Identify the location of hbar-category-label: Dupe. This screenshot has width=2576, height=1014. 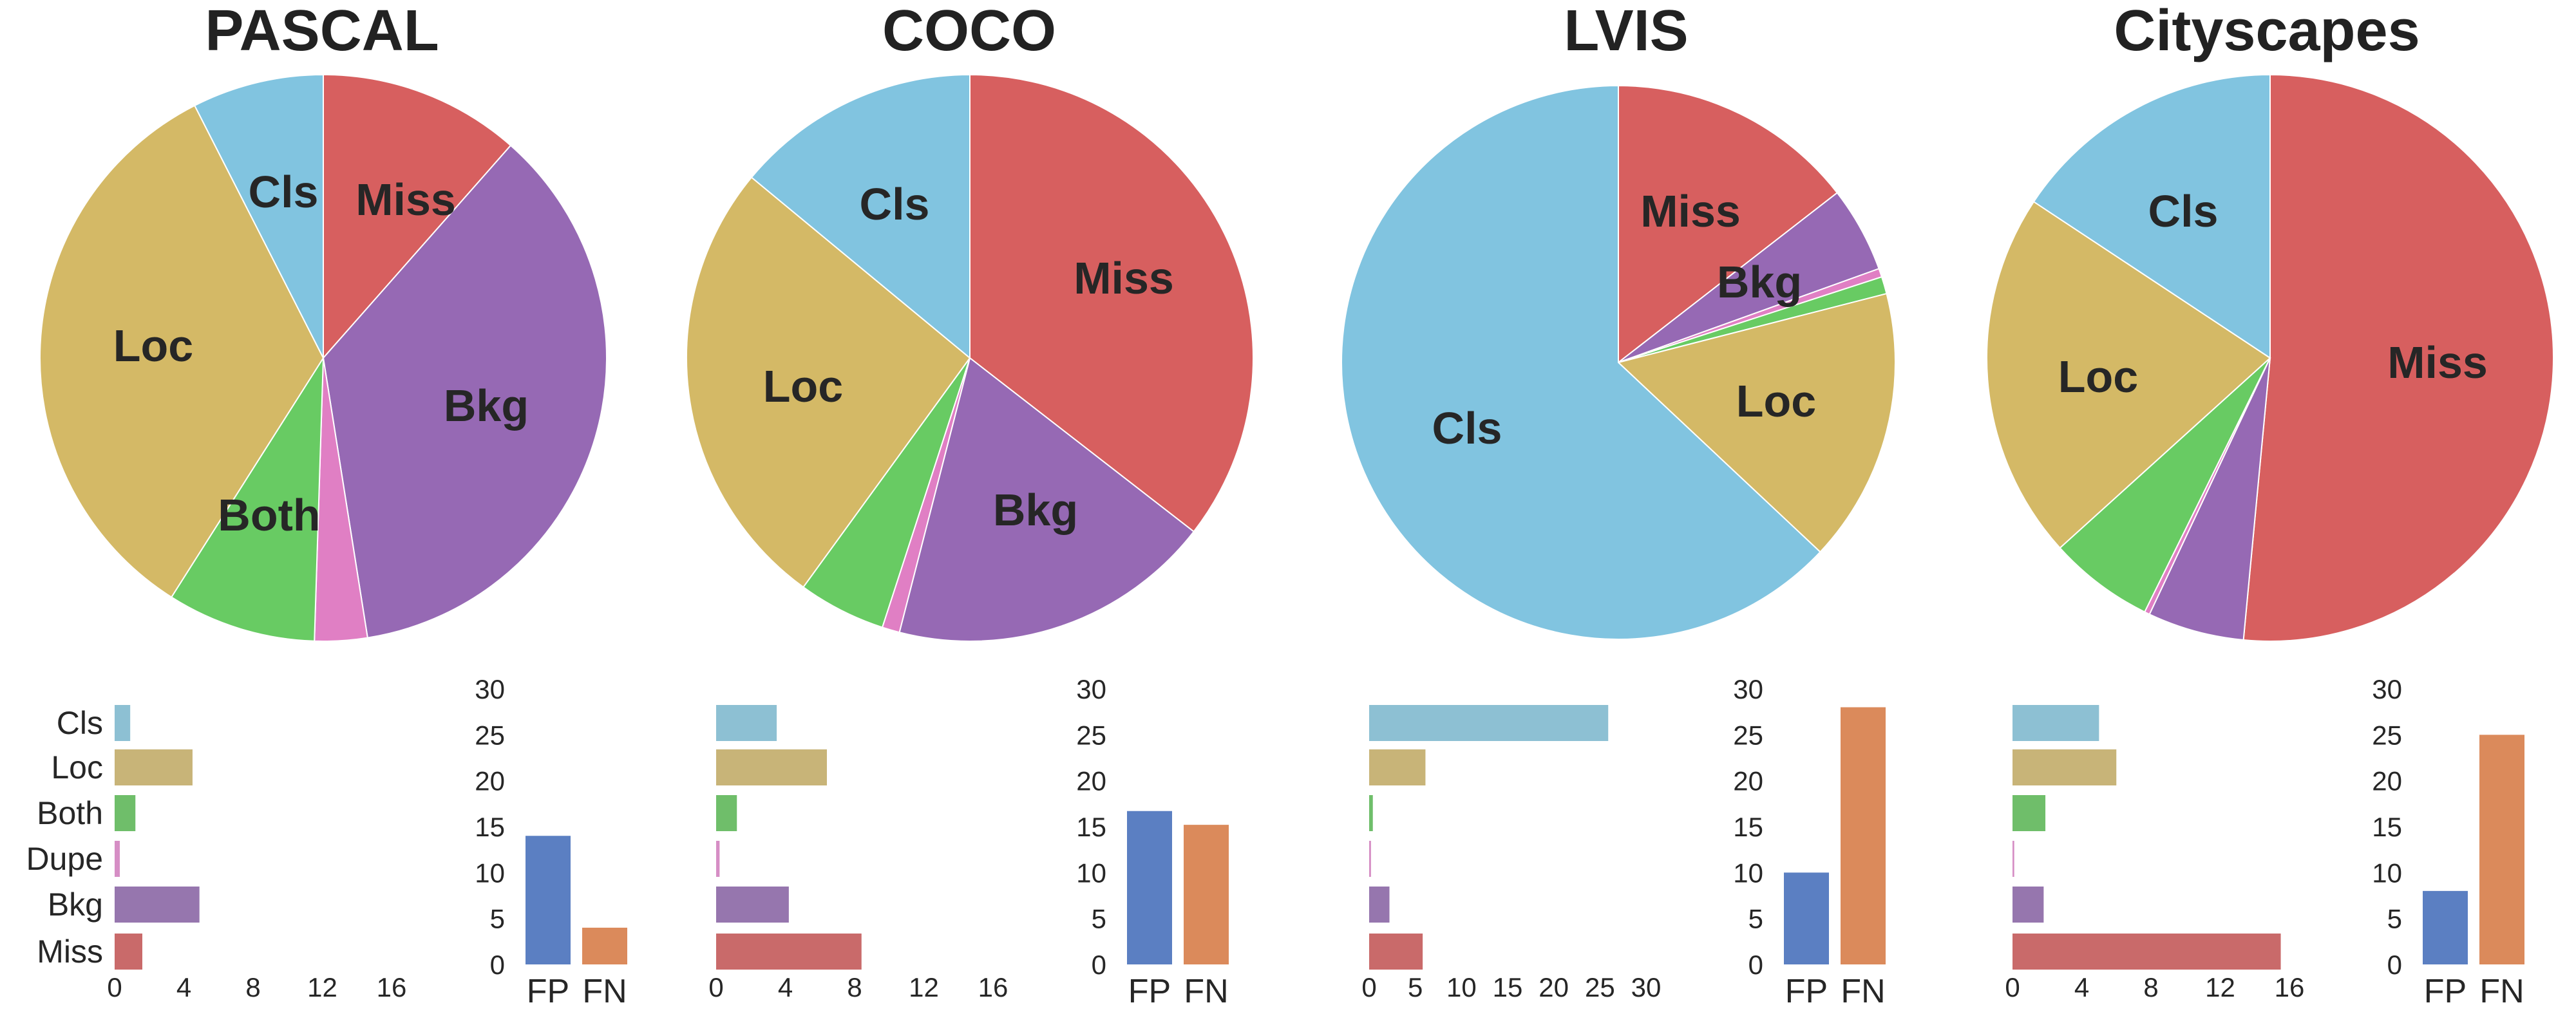
(64, 859).